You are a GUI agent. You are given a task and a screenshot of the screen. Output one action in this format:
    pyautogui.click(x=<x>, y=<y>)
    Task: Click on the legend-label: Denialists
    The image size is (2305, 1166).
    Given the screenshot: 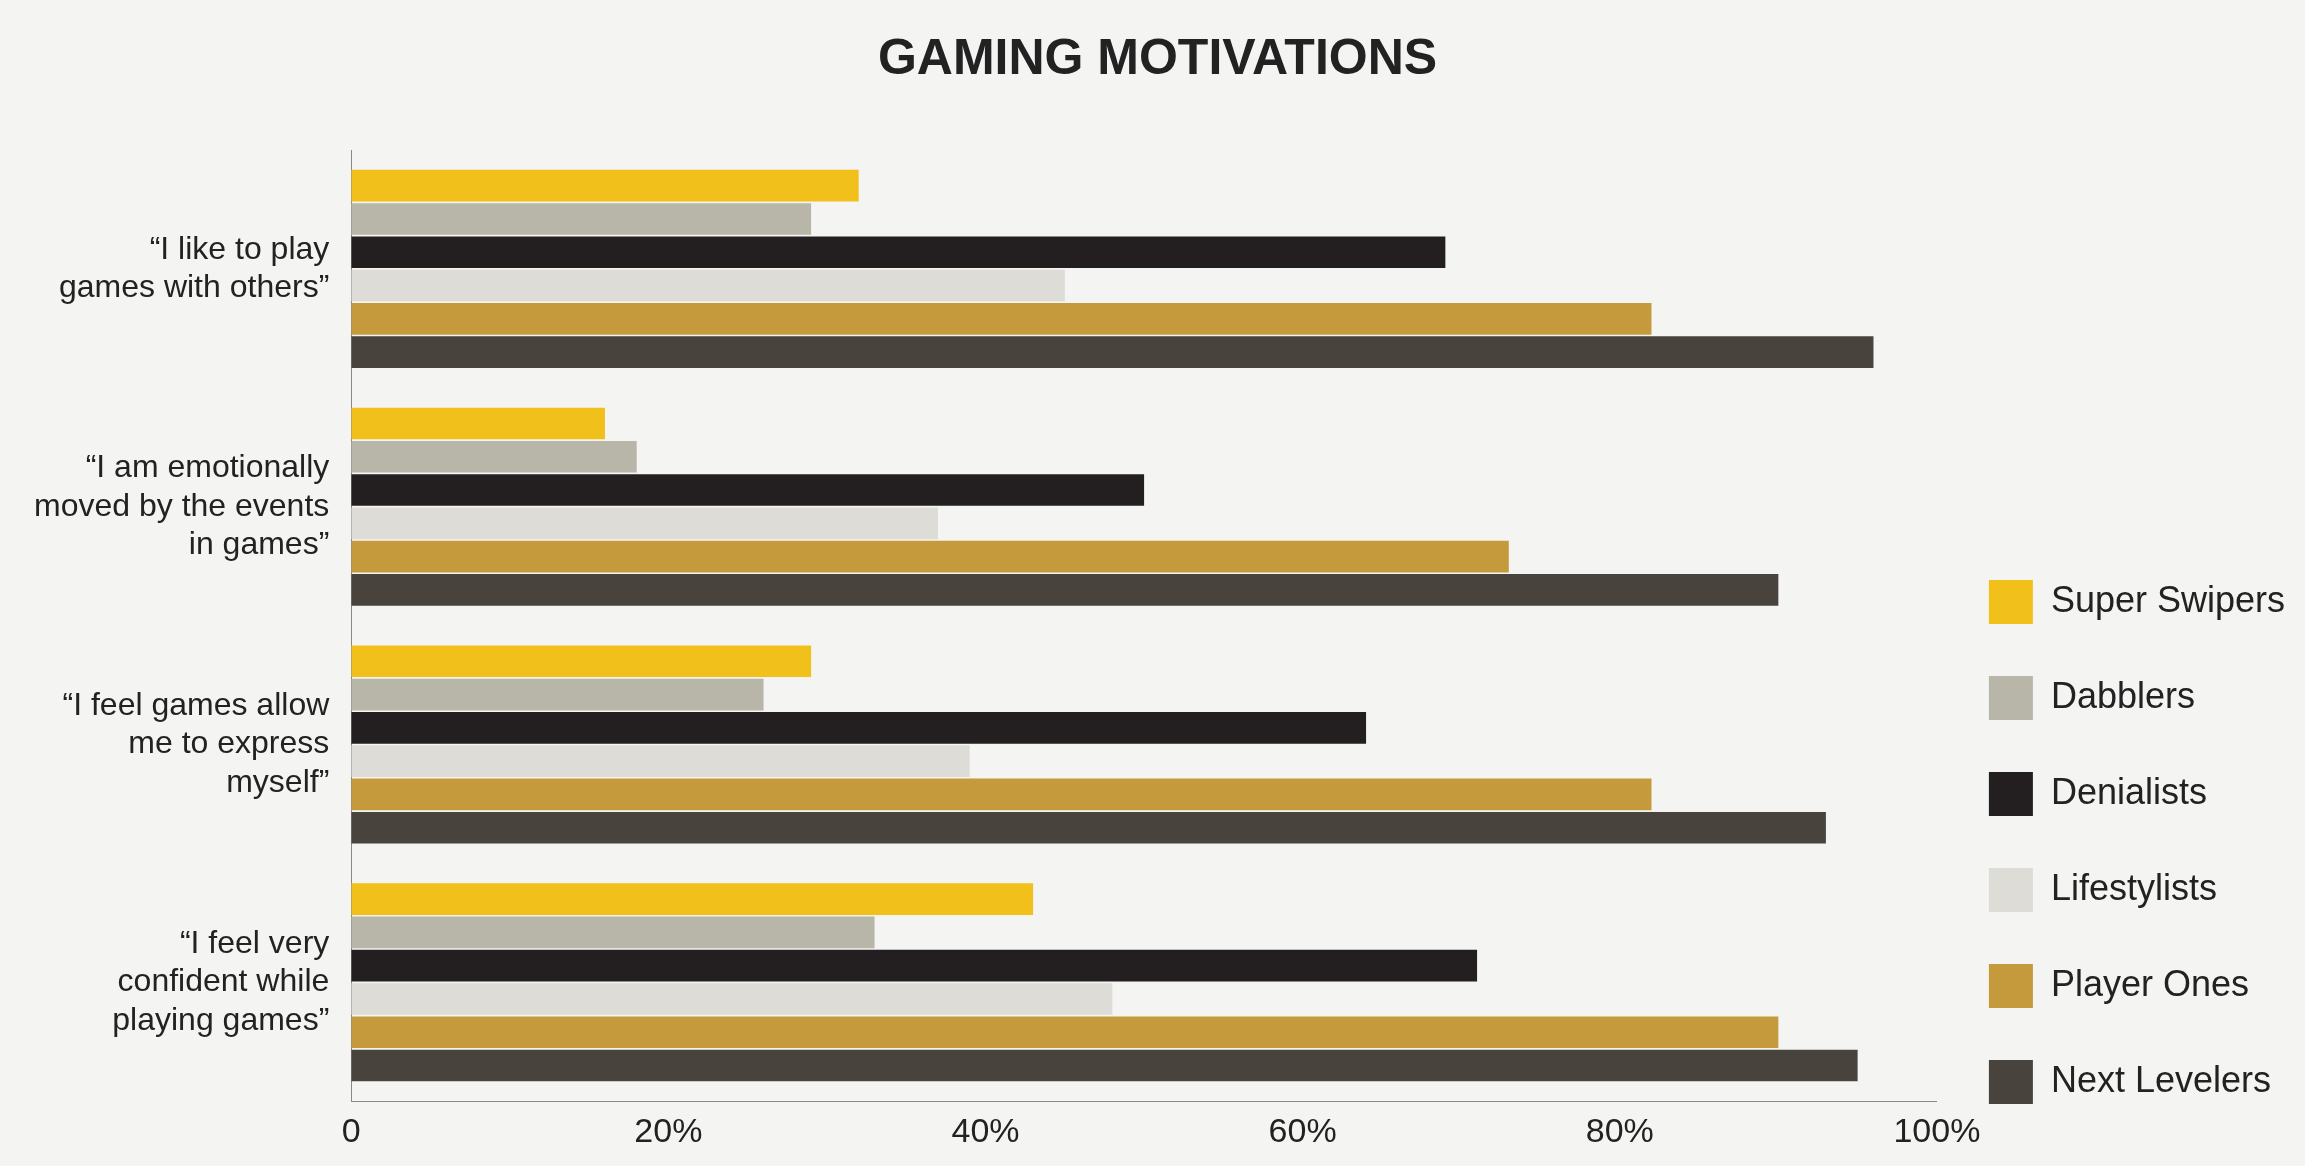 What is the action you would take?
    pyautogui.click(x=2128, y=791)
    